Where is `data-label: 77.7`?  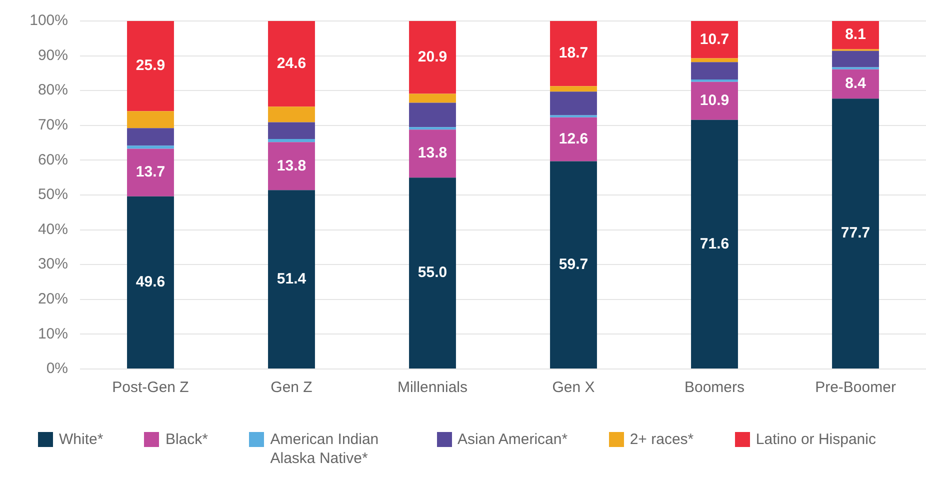
data-label: 77.7 is located at coordinates (855, 233).